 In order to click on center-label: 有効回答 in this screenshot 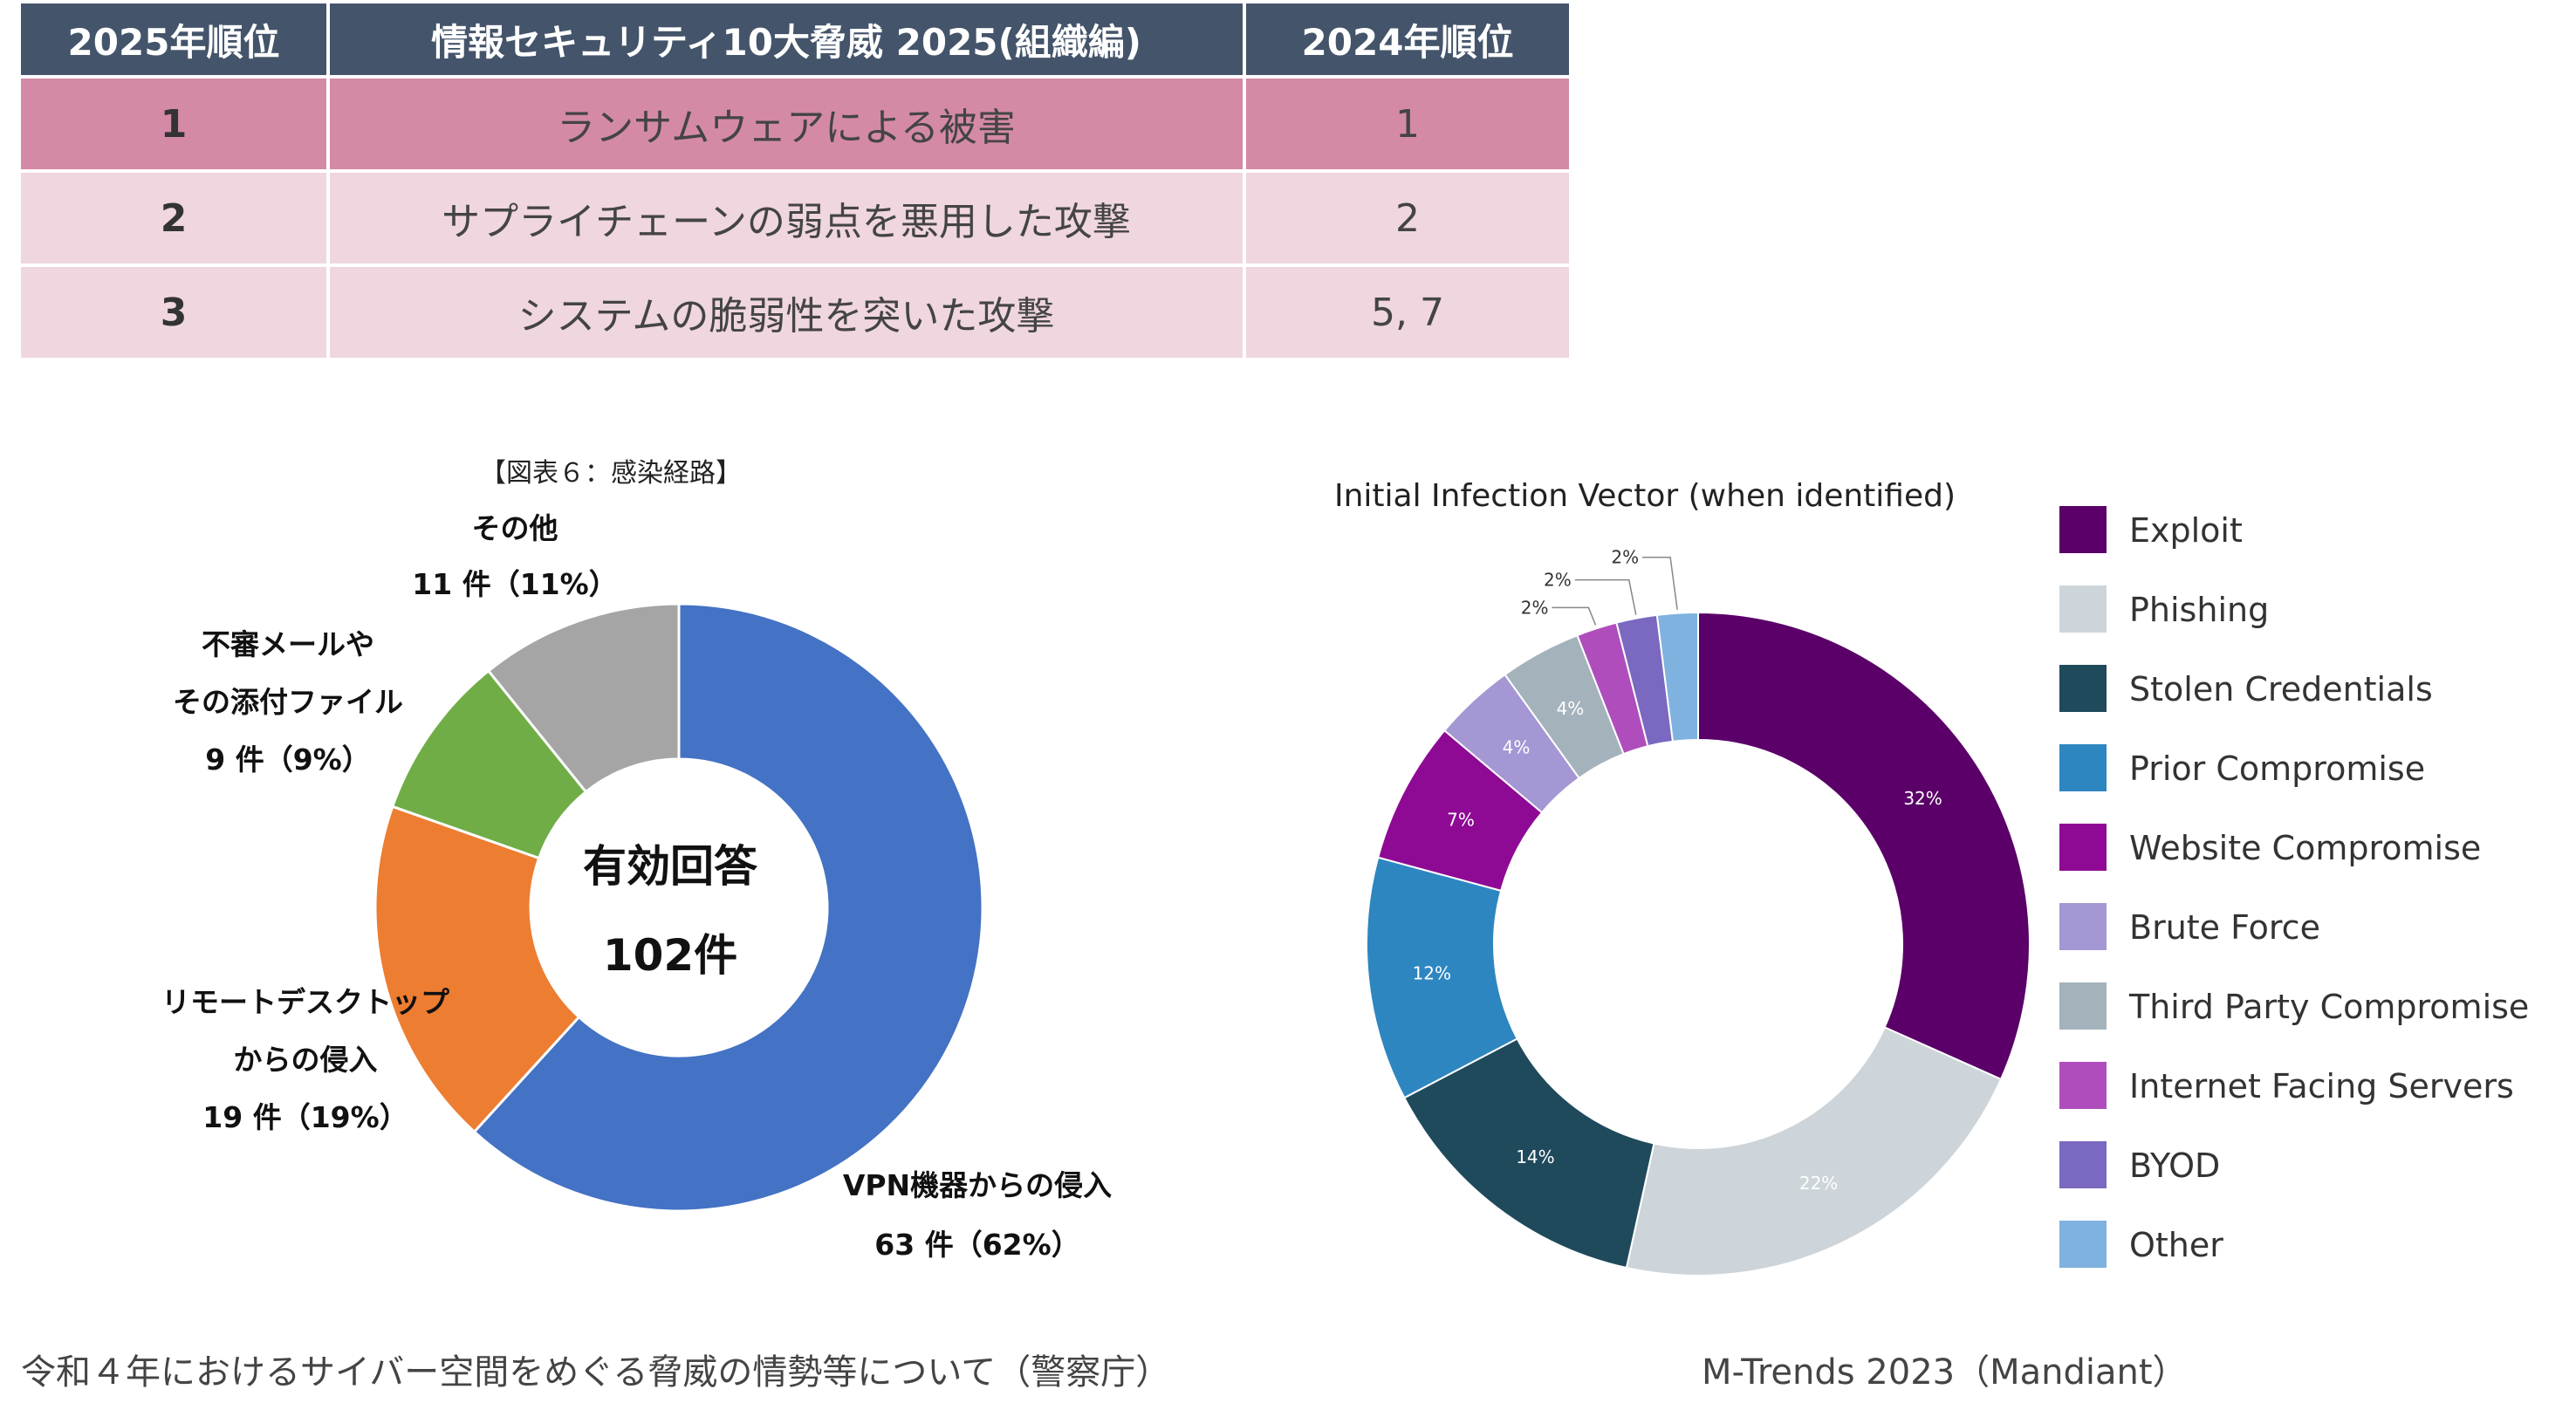, I will do `click(670, 866)`.